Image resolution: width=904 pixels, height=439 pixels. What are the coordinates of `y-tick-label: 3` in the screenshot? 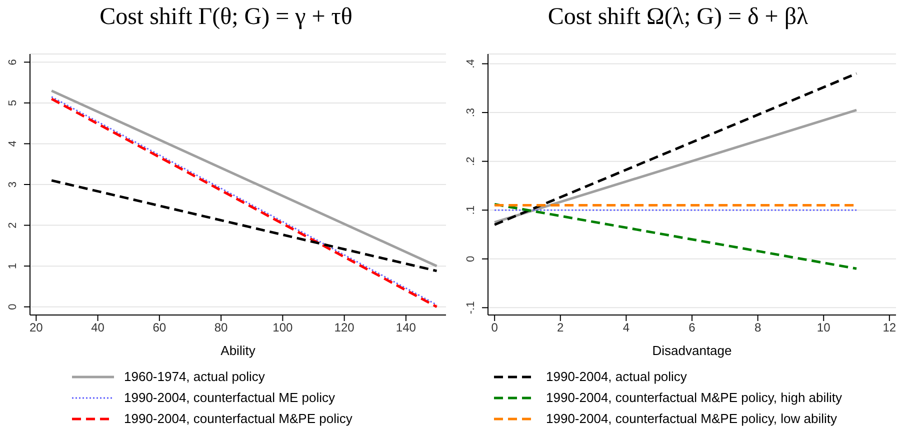 It's located at (13, 184).